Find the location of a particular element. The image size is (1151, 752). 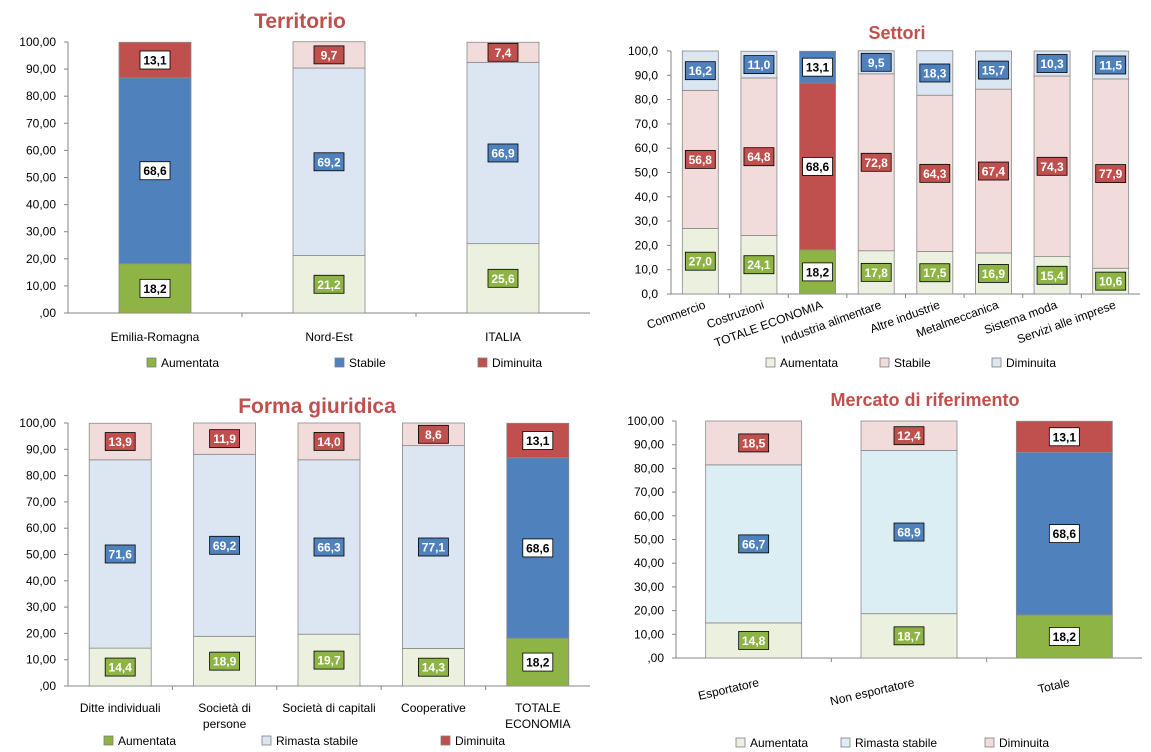

settori-data-label: 11,5 is located at coordinates (1110, 65).